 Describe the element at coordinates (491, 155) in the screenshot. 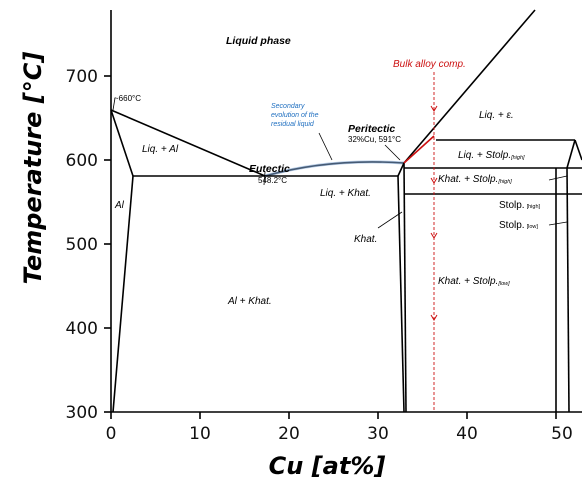

I see `label-liq-stolp: Liq. + Stolp.[high]` at that location.